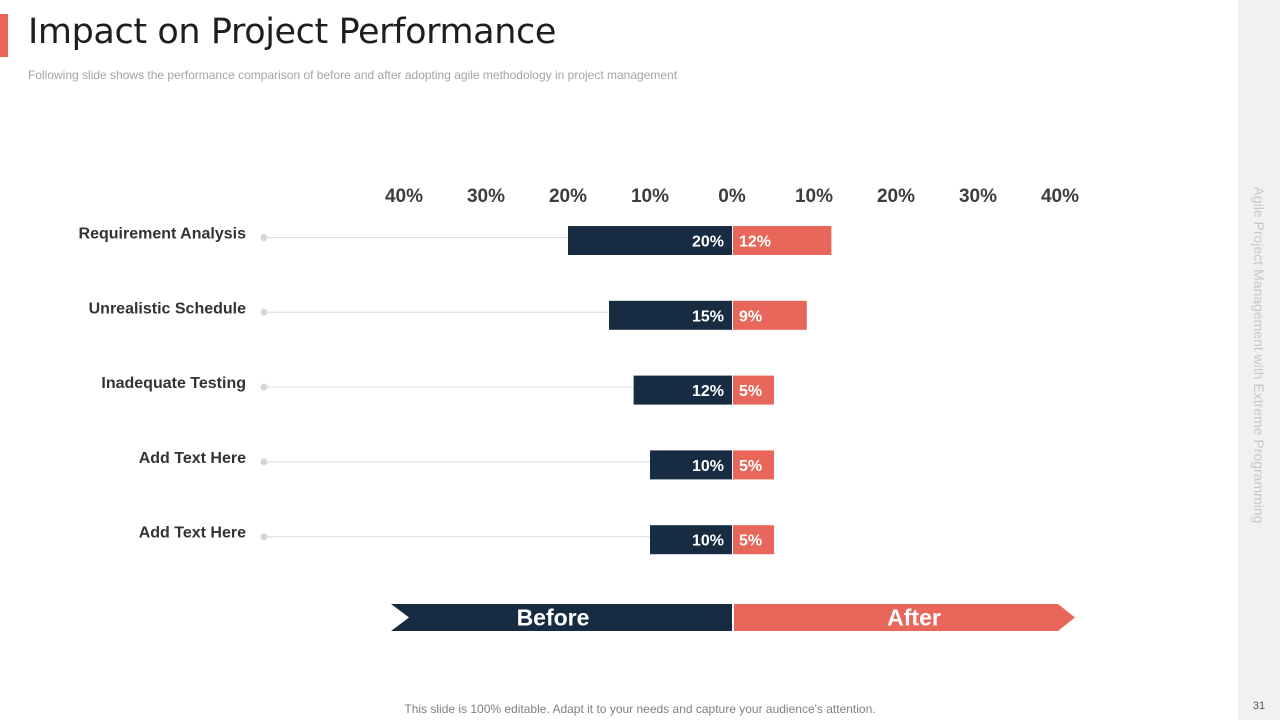  Describe the element at coordinates (755, 242) in the screenshot. I see `bar-after-label: 12%` at that location.